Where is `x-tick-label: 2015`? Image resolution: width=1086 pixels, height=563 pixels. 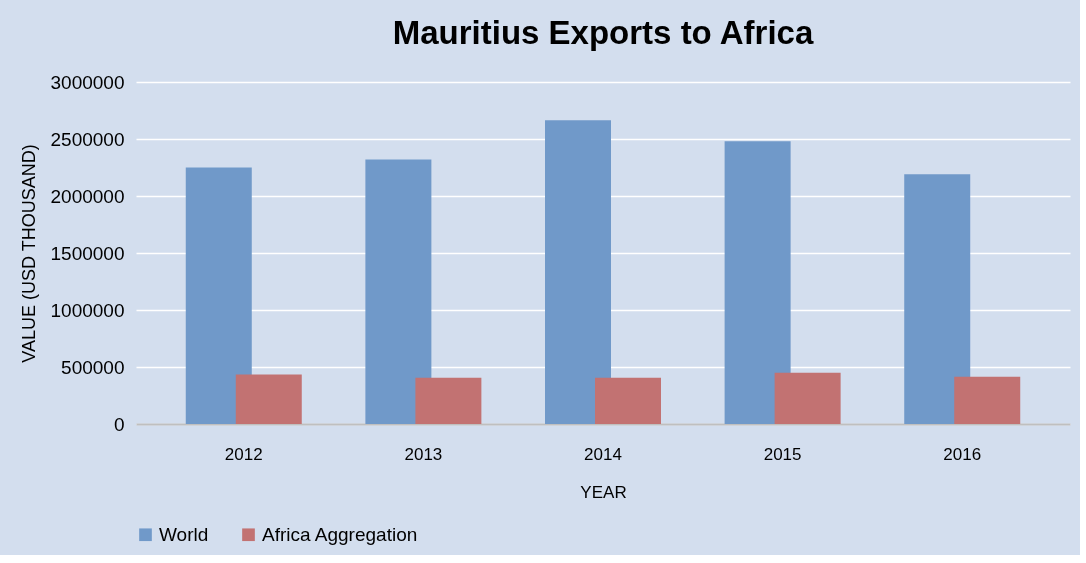
x-tick-label: 2015 is located at coordinates (782, 454).